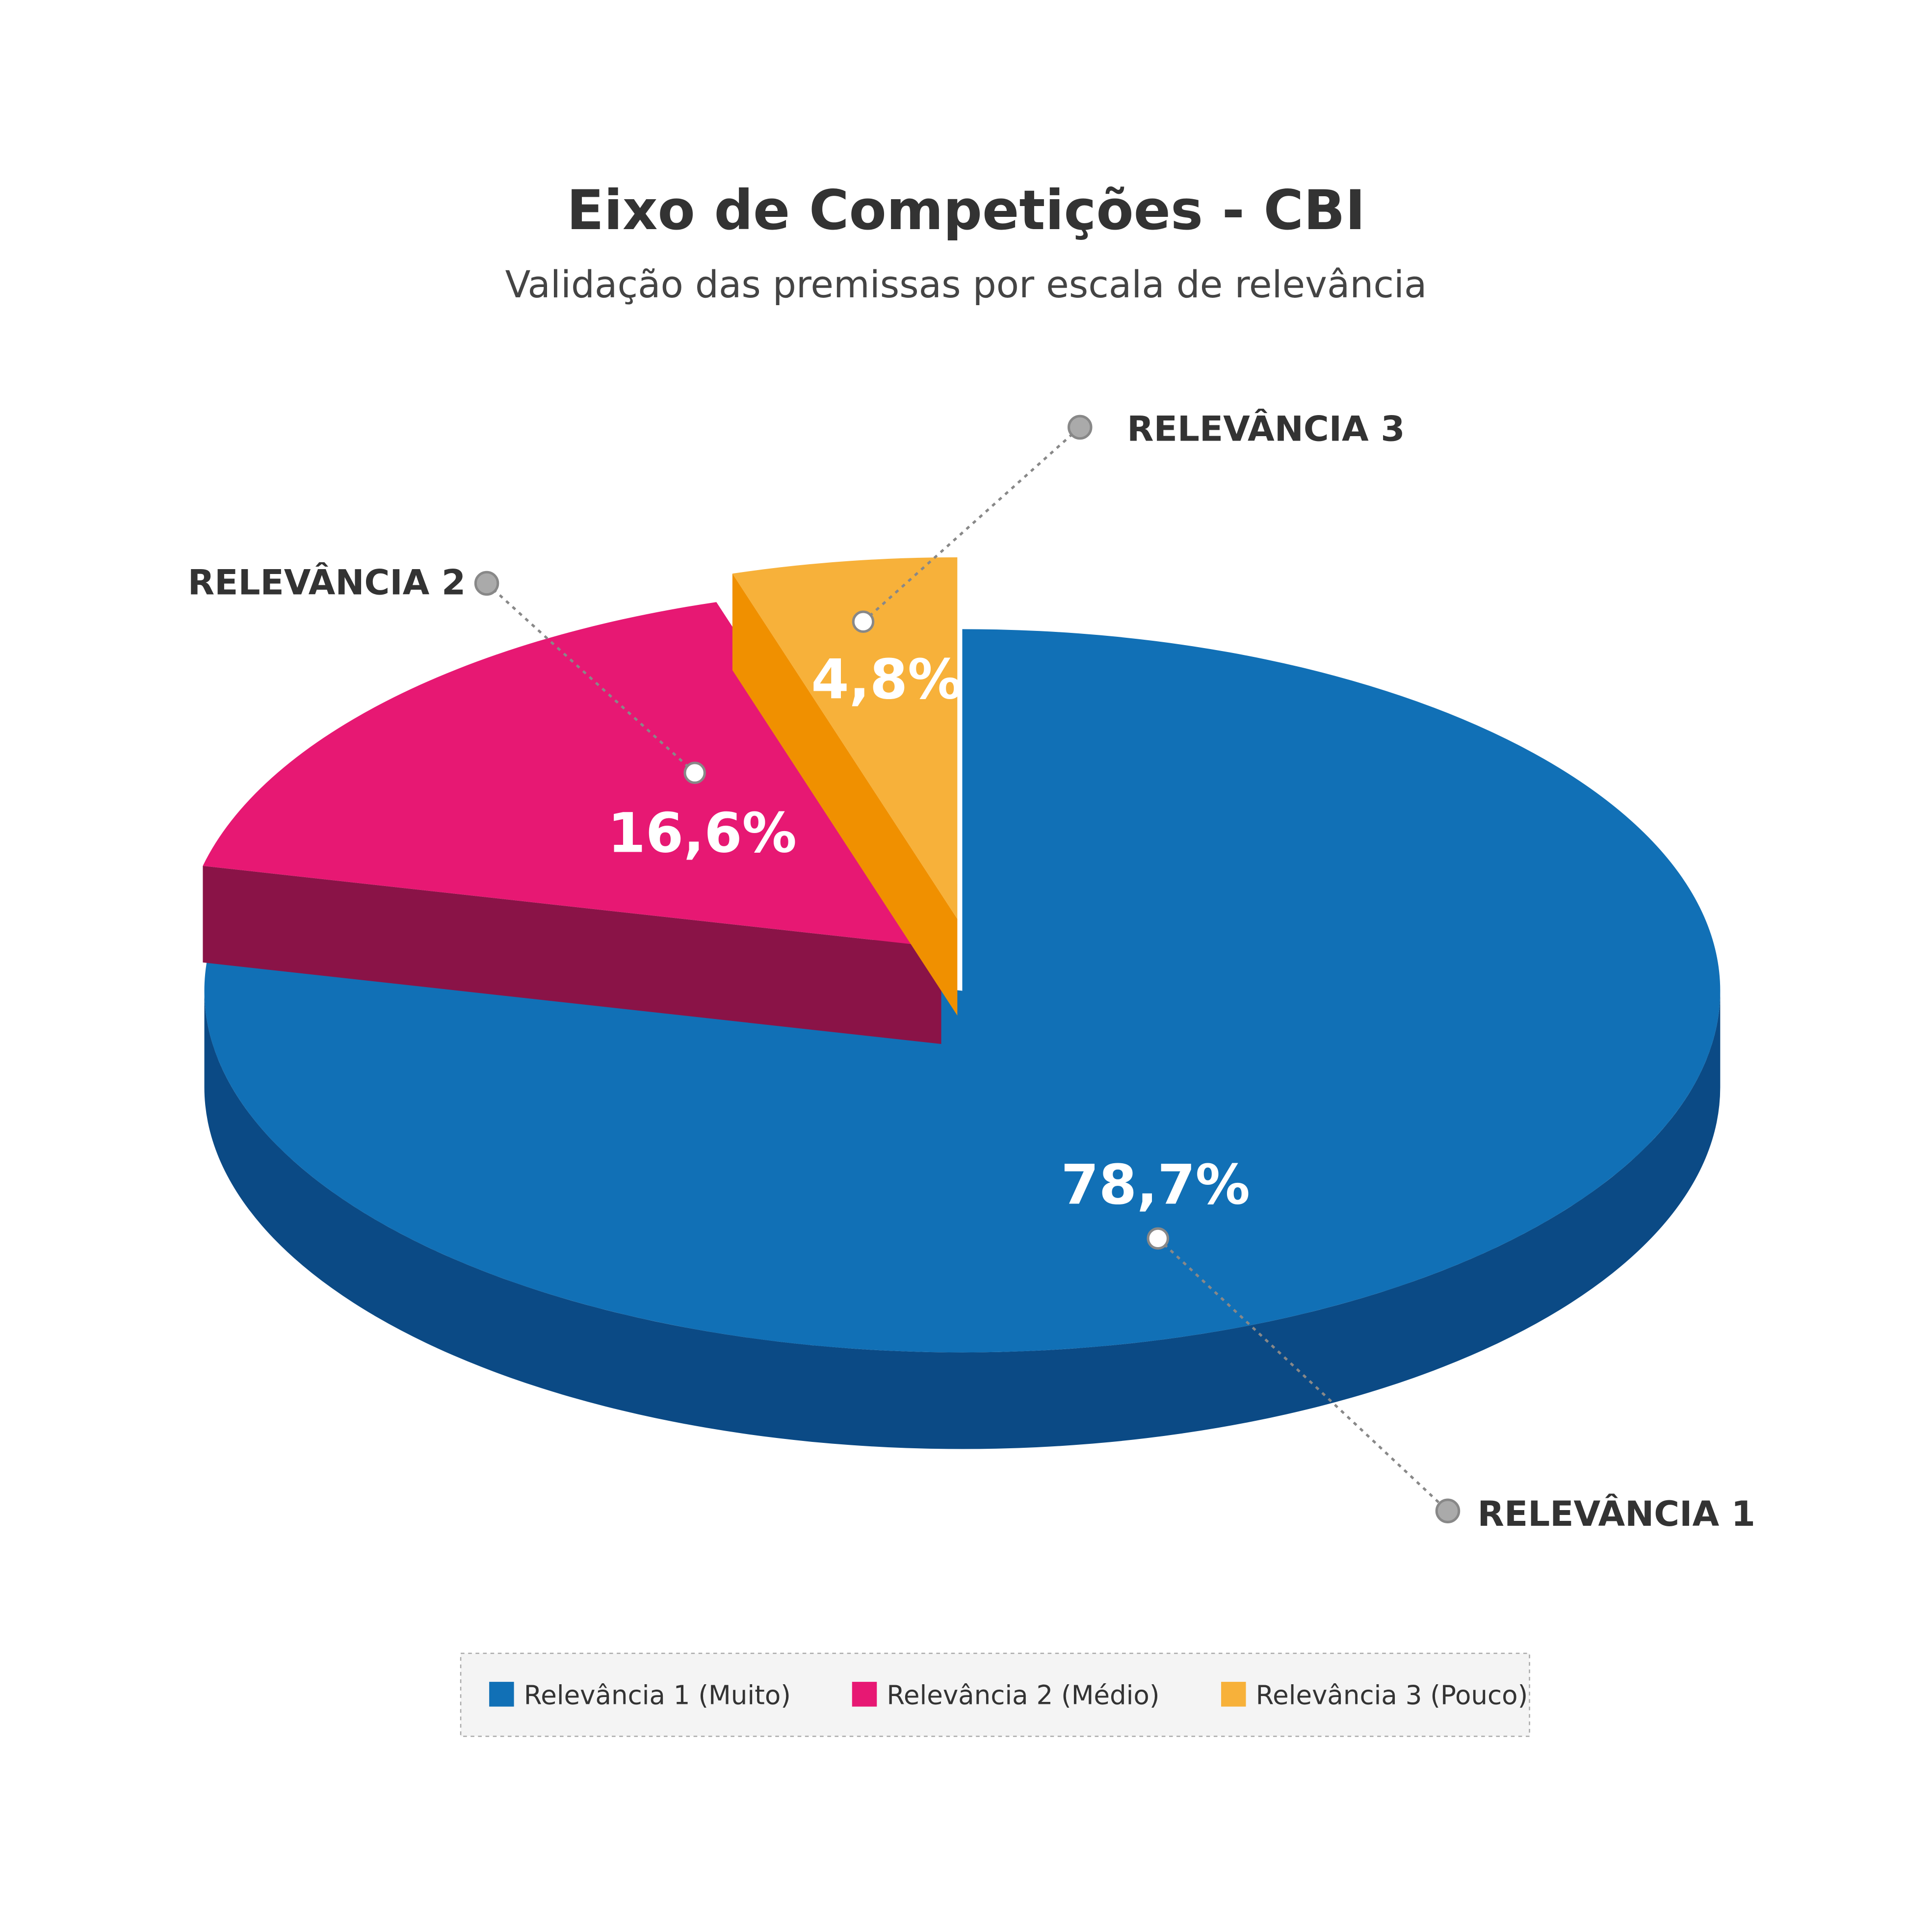  I want to click on value-label: 4,8%, so click(886, 681).